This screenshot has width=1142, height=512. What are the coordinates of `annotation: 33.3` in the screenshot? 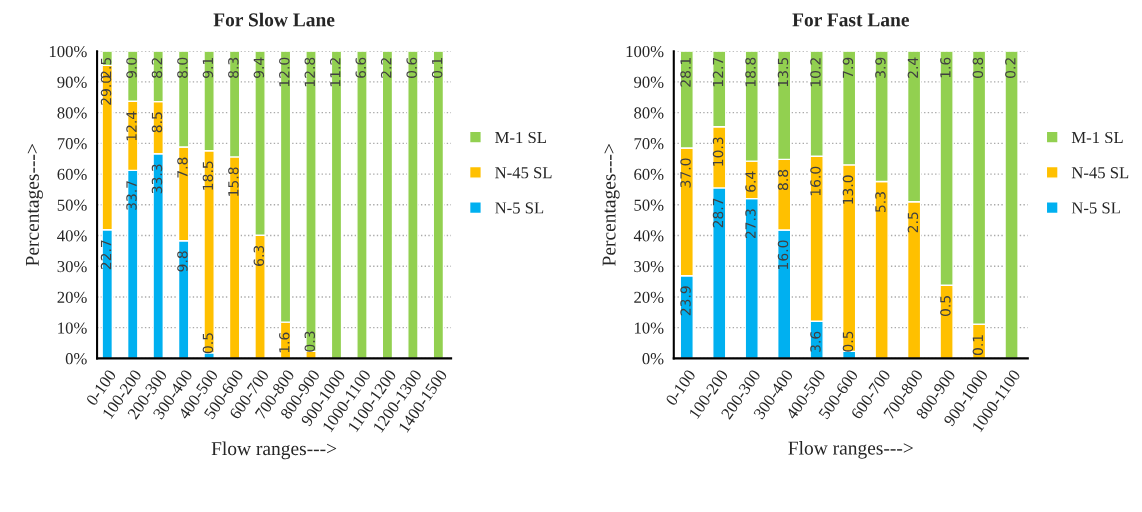 It's located at (157, 179).